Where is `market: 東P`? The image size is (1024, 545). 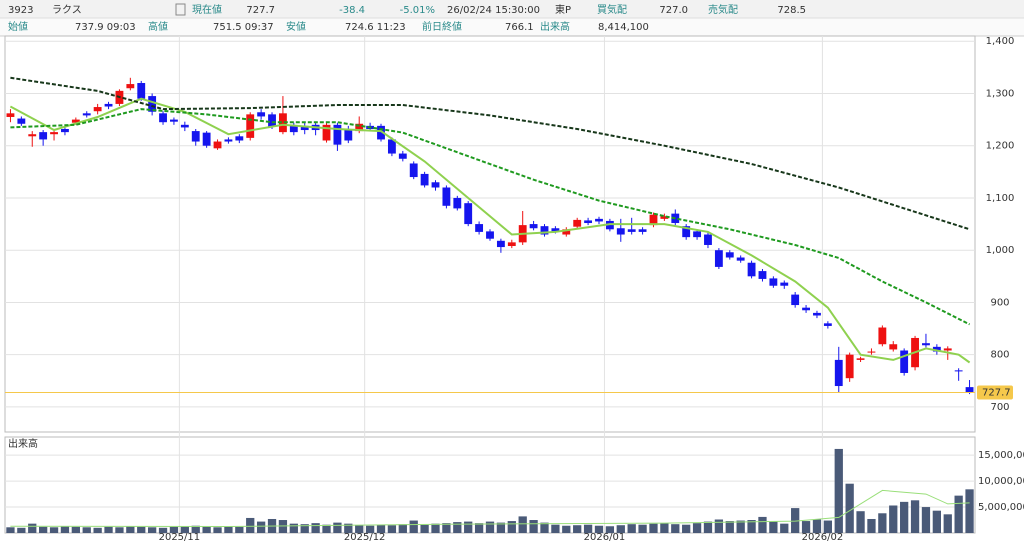 market: 東P is located at coordinates (563, 9).